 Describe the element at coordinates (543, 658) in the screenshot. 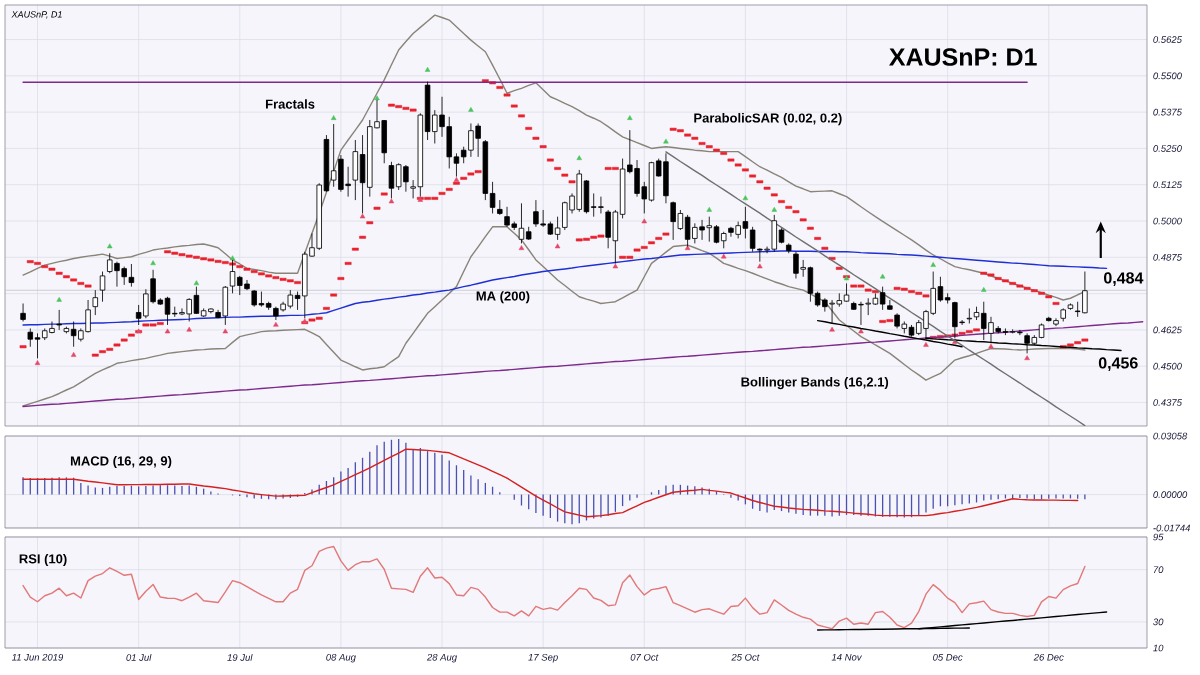

I see `x-tick-label: 17 Sep` at that location.